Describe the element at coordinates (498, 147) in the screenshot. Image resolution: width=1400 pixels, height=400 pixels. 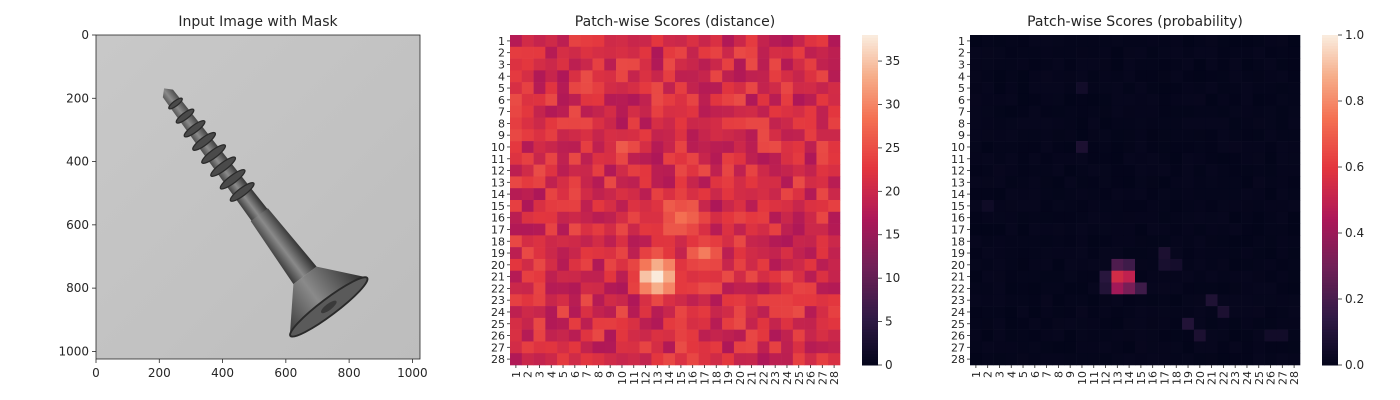
I see `row-label: 10` at that location.